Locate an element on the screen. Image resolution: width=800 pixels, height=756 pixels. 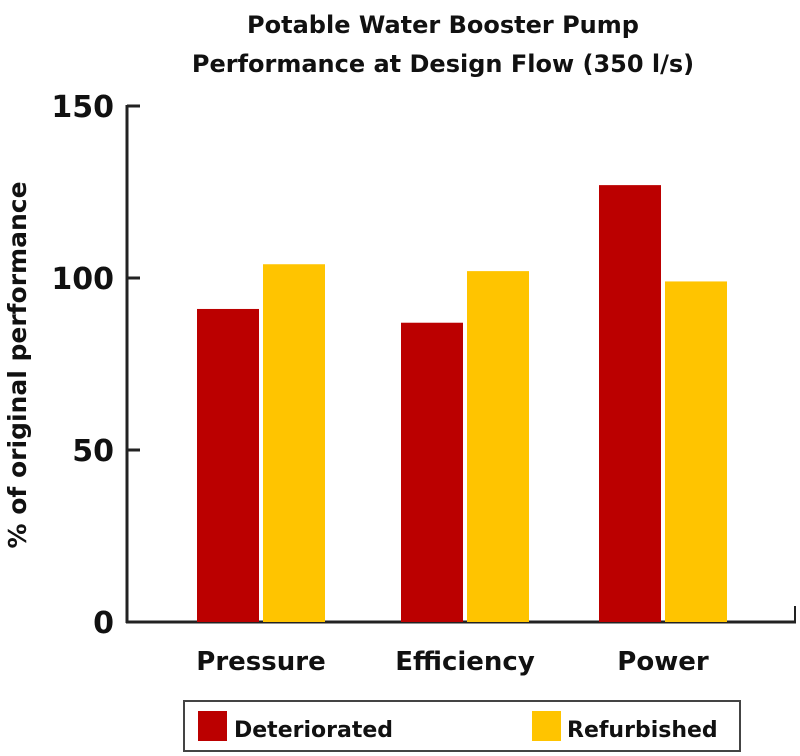
bar-refurbished-efficiency is located at coordinates (498, 446).